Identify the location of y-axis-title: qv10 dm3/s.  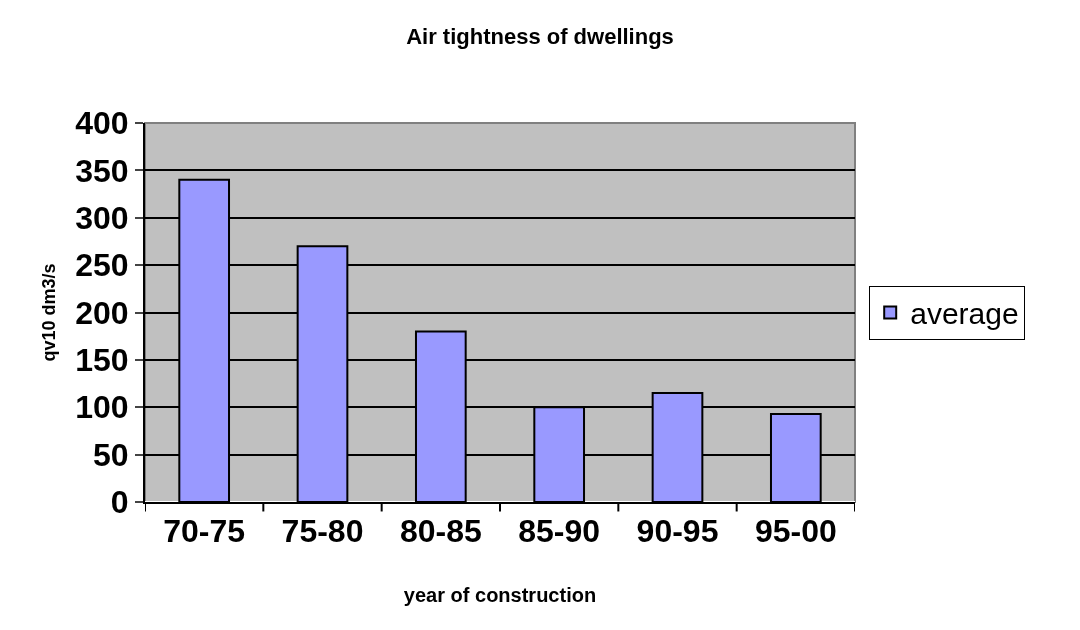
(48, 312).